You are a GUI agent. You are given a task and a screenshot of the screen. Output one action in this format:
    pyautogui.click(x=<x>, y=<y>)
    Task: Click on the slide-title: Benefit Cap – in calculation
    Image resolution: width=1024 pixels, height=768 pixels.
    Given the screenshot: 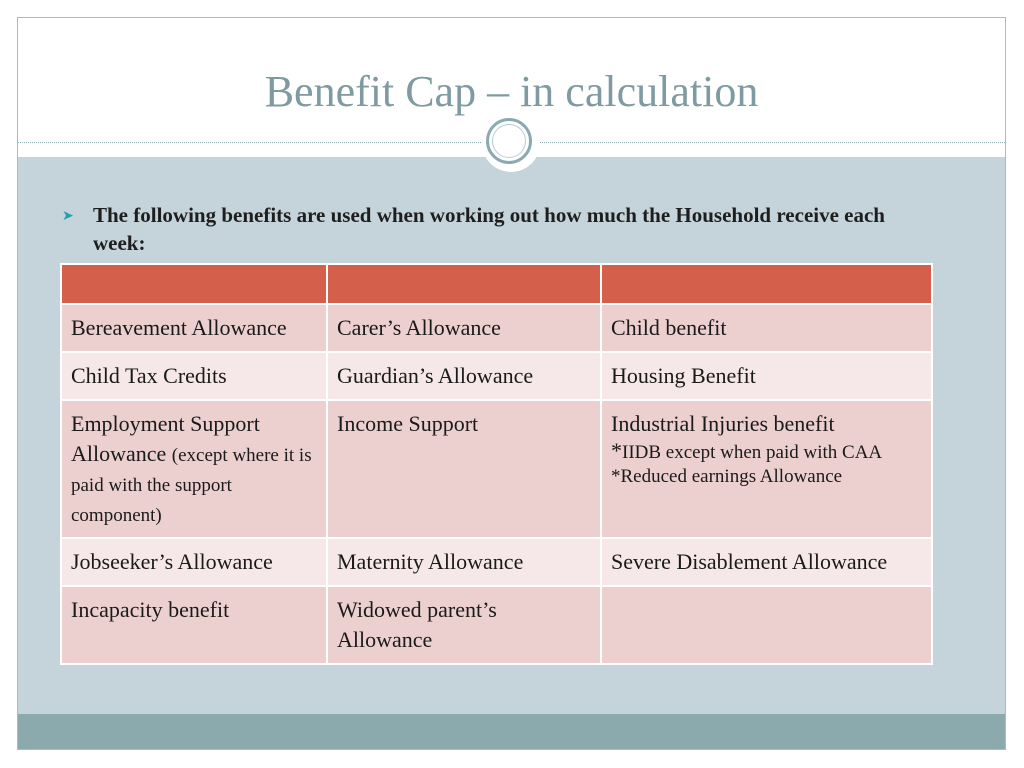 What is the action you would take?
    pyautogui.click(x=511, y=91)
    